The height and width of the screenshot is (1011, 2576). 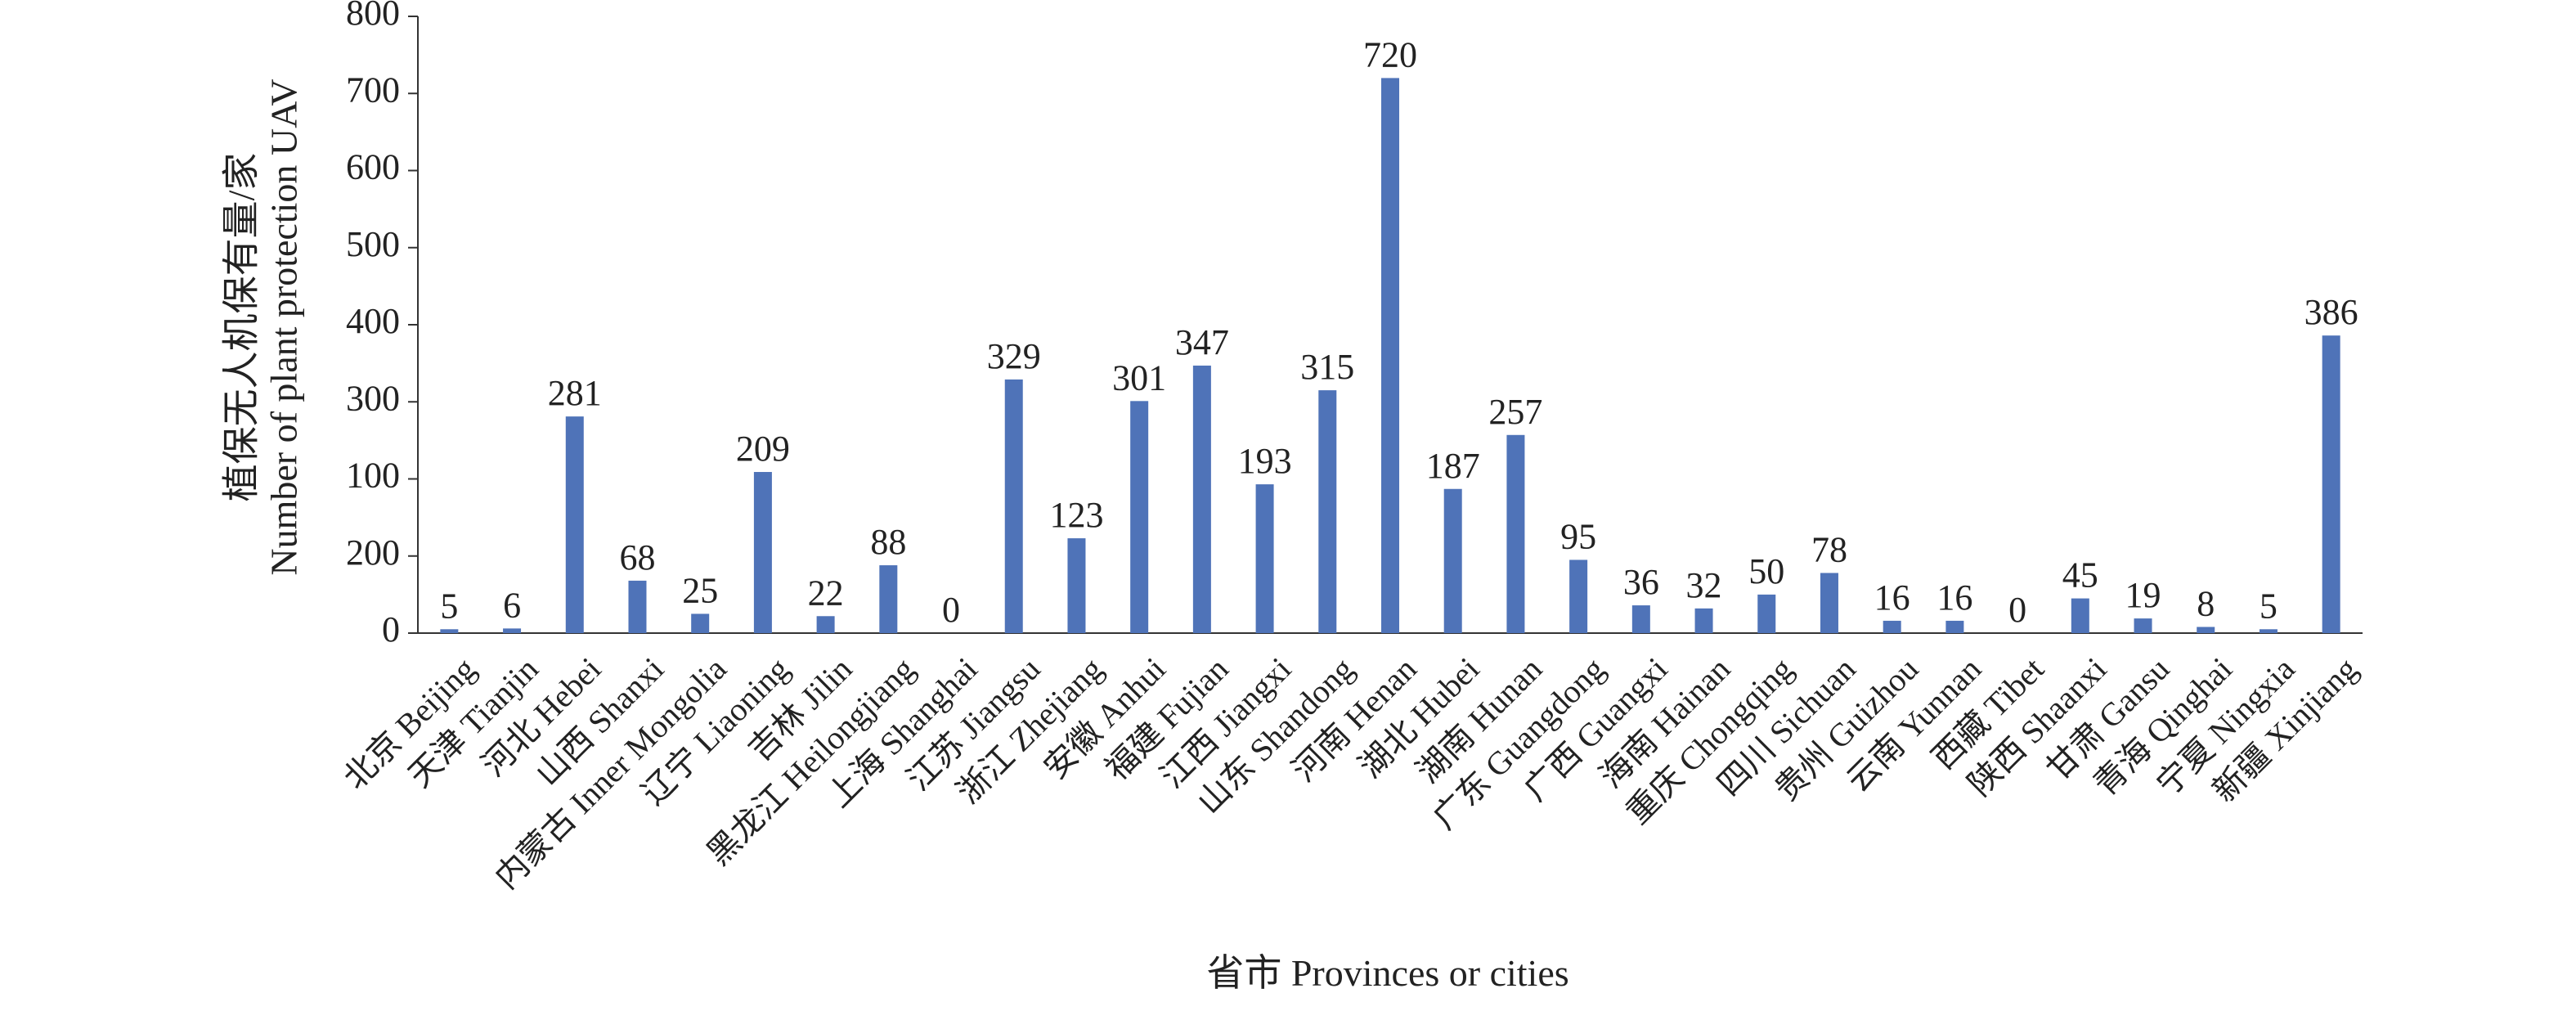 I want to click on value-label: 22, so click(x=826, y=593).